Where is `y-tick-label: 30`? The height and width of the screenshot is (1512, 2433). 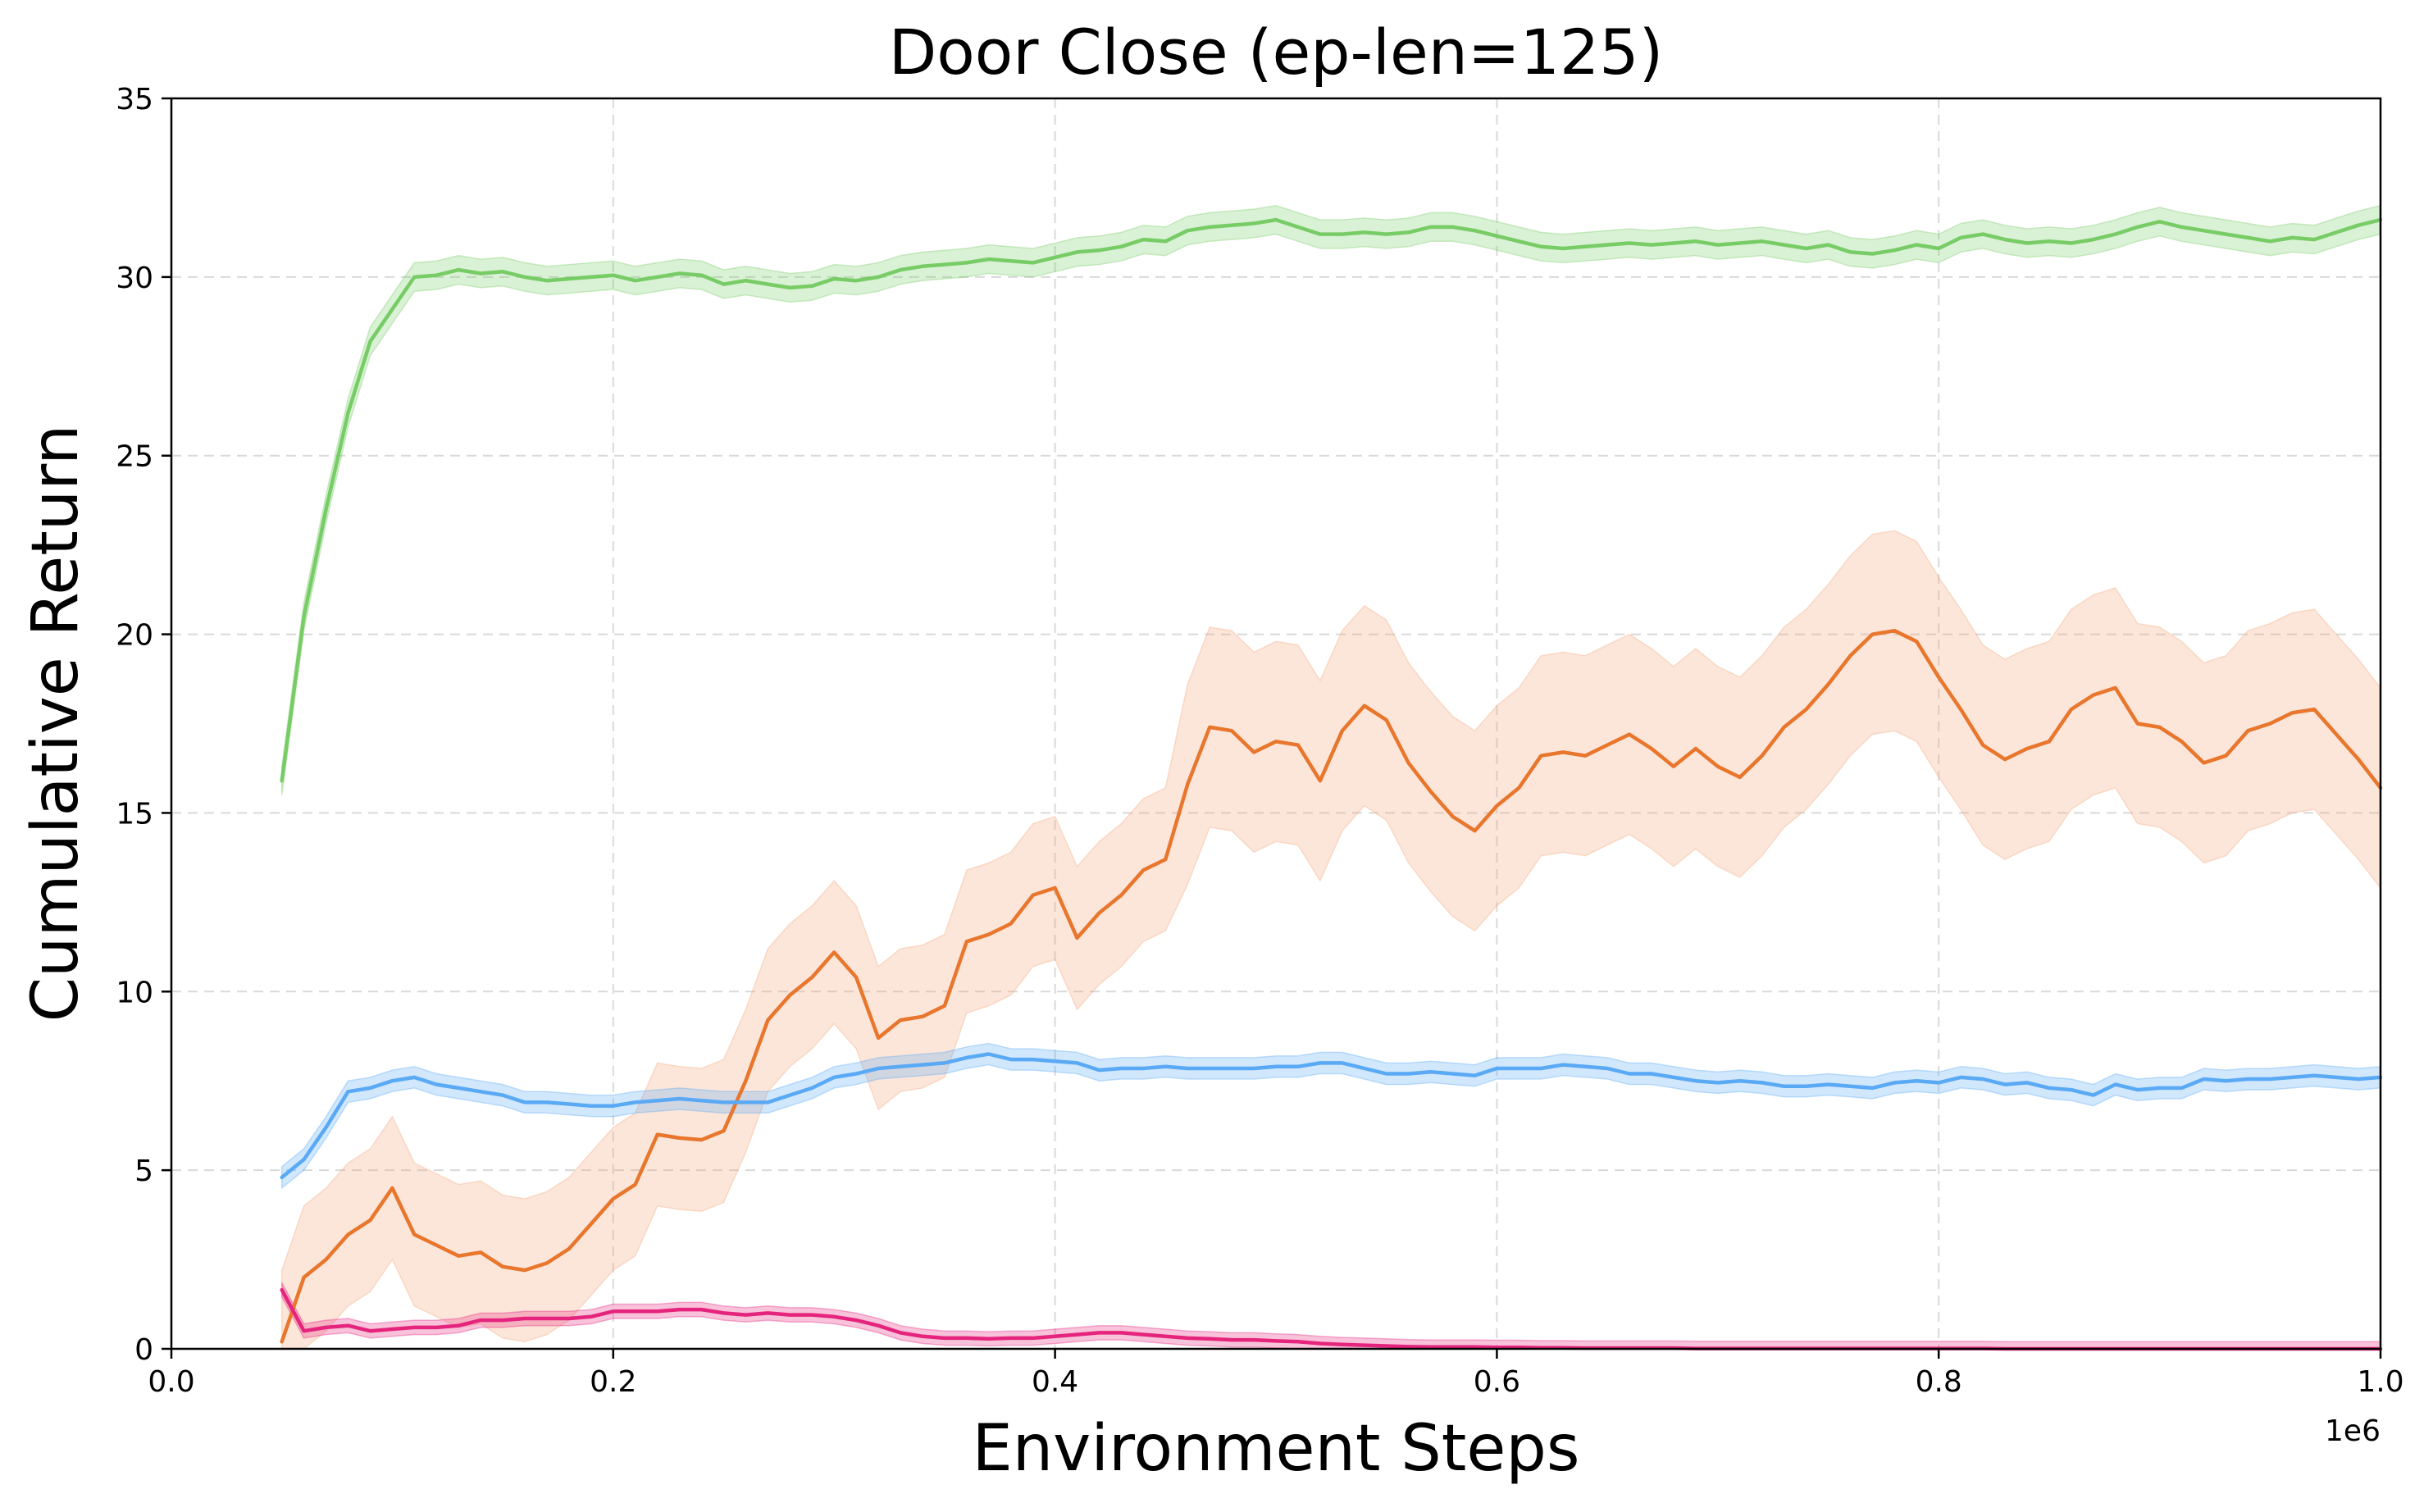 y-tick-label: 30 is located at coordinates (134, 278).